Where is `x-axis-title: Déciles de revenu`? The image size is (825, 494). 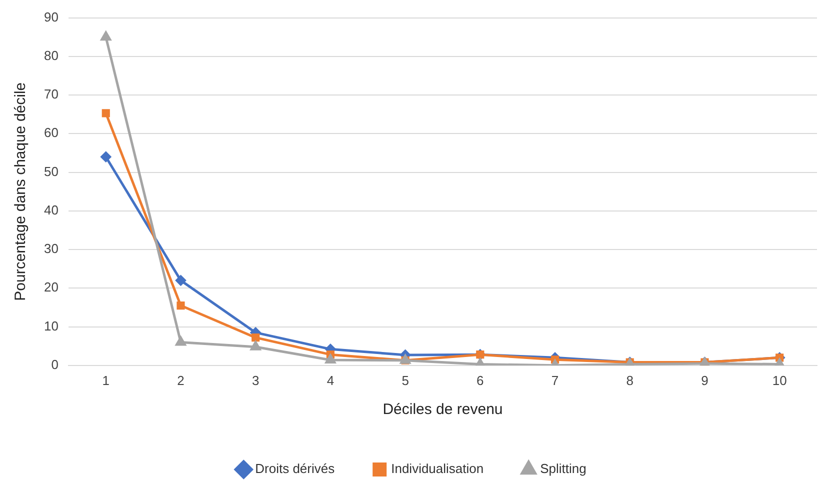 x-axis-title: Déciles de revenu is located at coordinates (442, 409).